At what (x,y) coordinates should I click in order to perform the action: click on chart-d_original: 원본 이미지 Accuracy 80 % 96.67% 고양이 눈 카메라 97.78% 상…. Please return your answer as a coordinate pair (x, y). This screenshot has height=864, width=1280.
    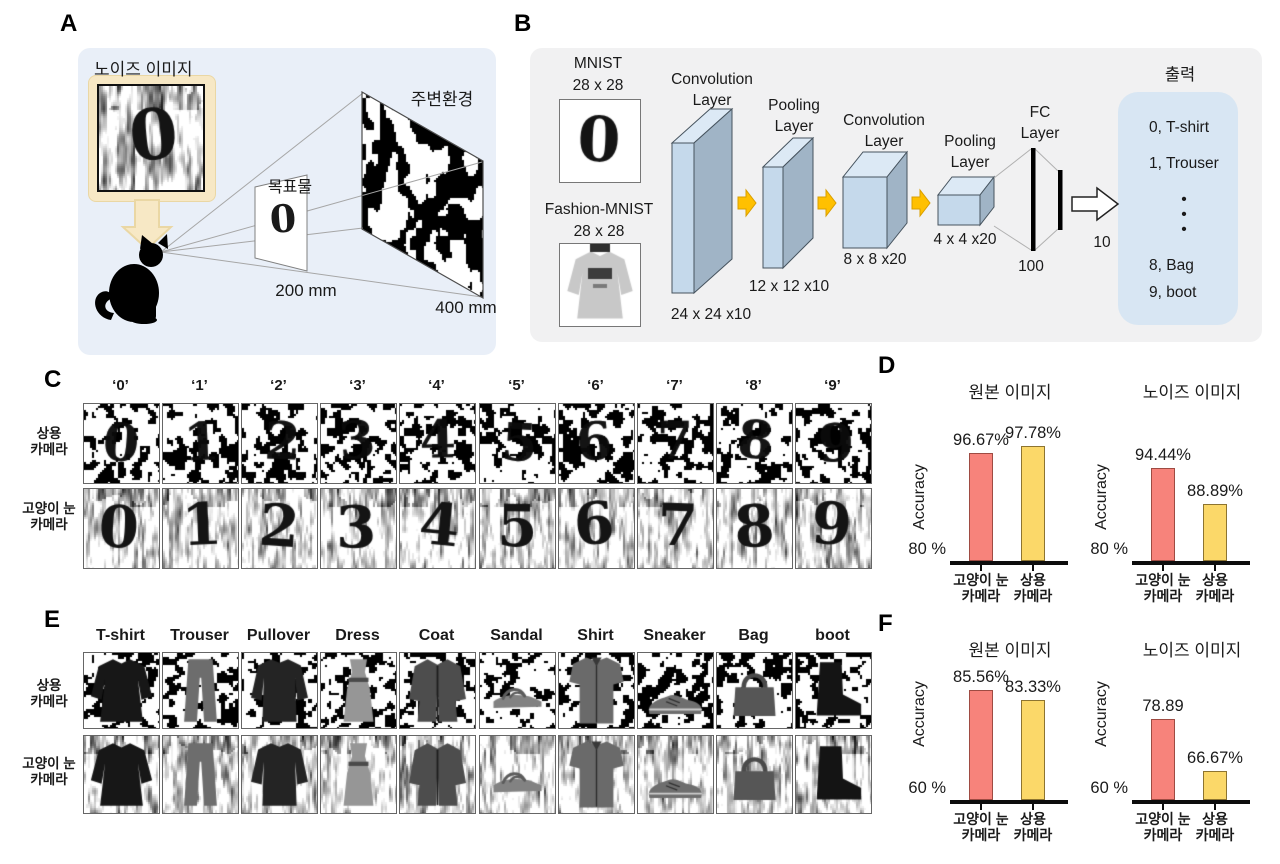
    Looking at the image, I should click on (1000, 499).